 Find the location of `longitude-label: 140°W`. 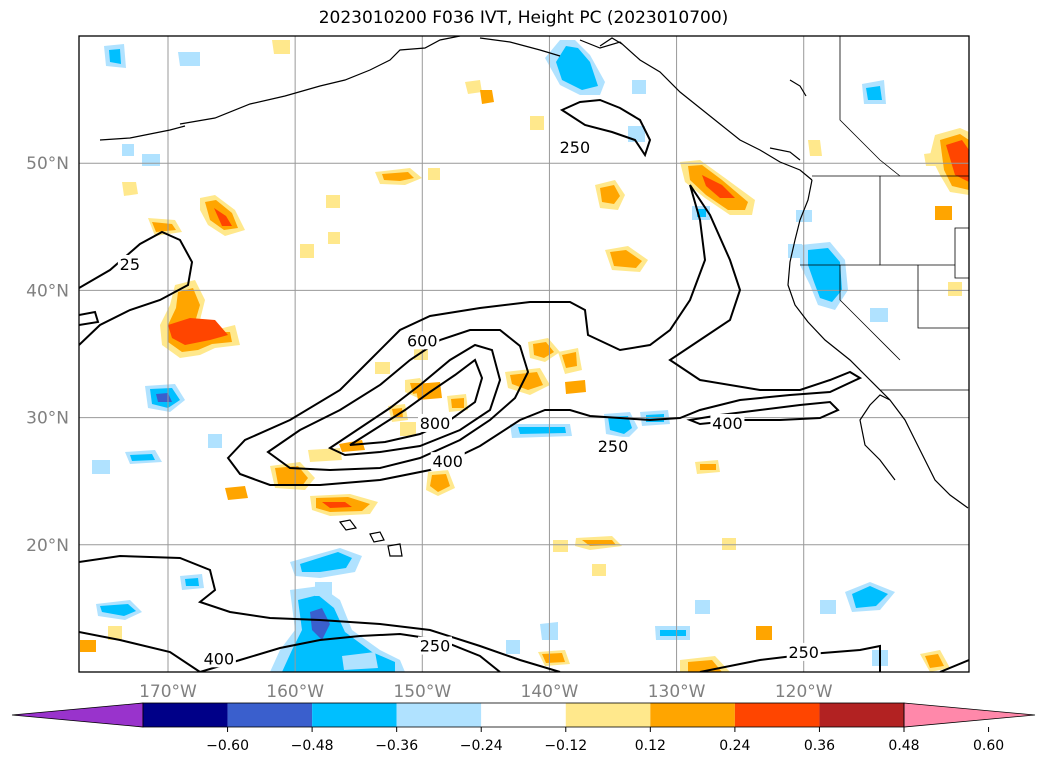

longitude-label: 140°W is located at coordinates (550, 692).